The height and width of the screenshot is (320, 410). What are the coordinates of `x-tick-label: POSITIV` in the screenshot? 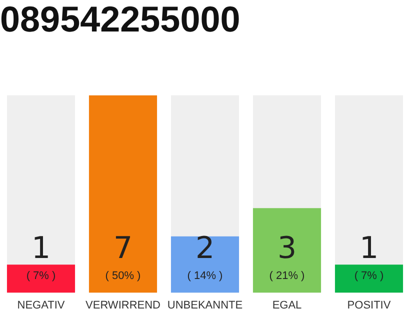 It's located at (369, 305).